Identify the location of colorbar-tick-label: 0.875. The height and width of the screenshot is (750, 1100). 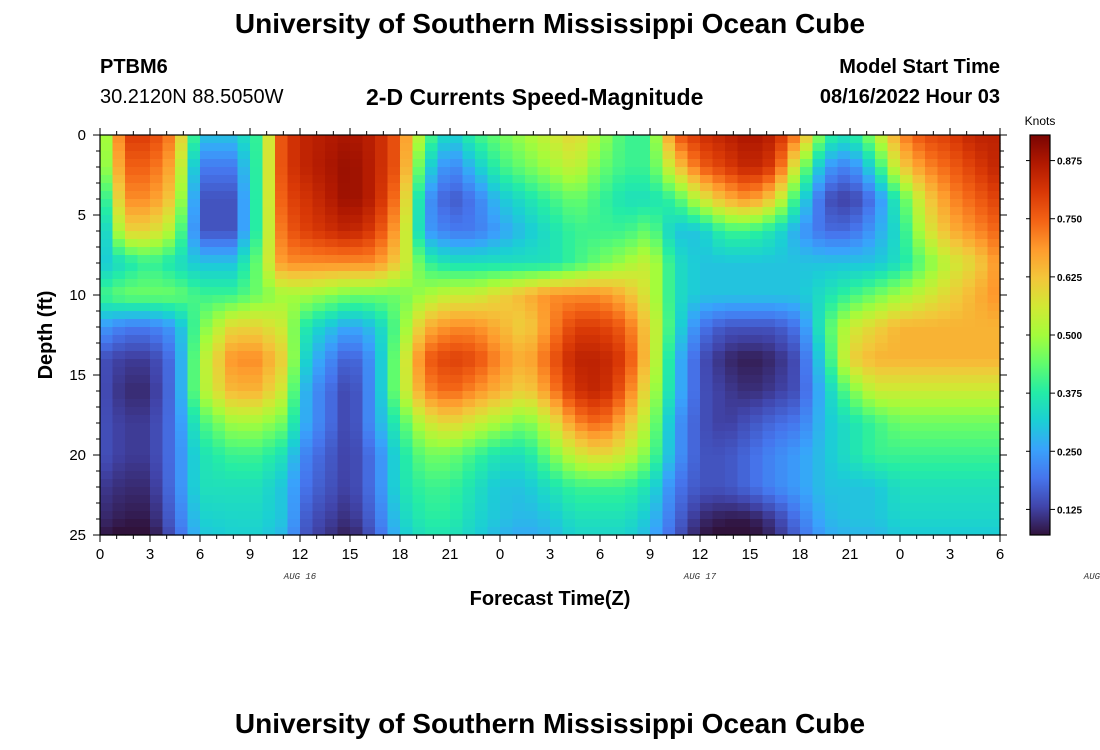
(1069, 162).